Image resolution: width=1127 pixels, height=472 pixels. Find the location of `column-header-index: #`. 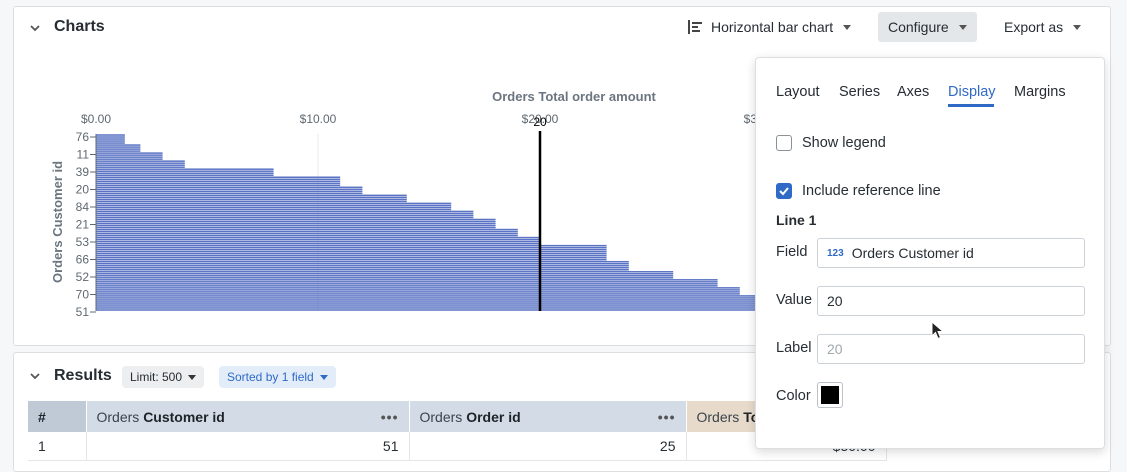

column-header-index: # is located at coordinates (57, 416).